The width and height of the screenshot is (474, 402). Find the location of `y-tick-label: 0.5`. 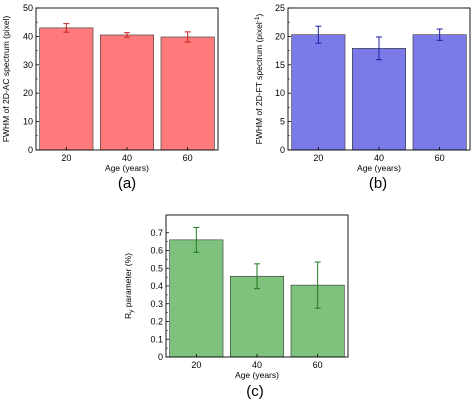

y-tick-label: 0.5 is located at coordinates (156, 268).